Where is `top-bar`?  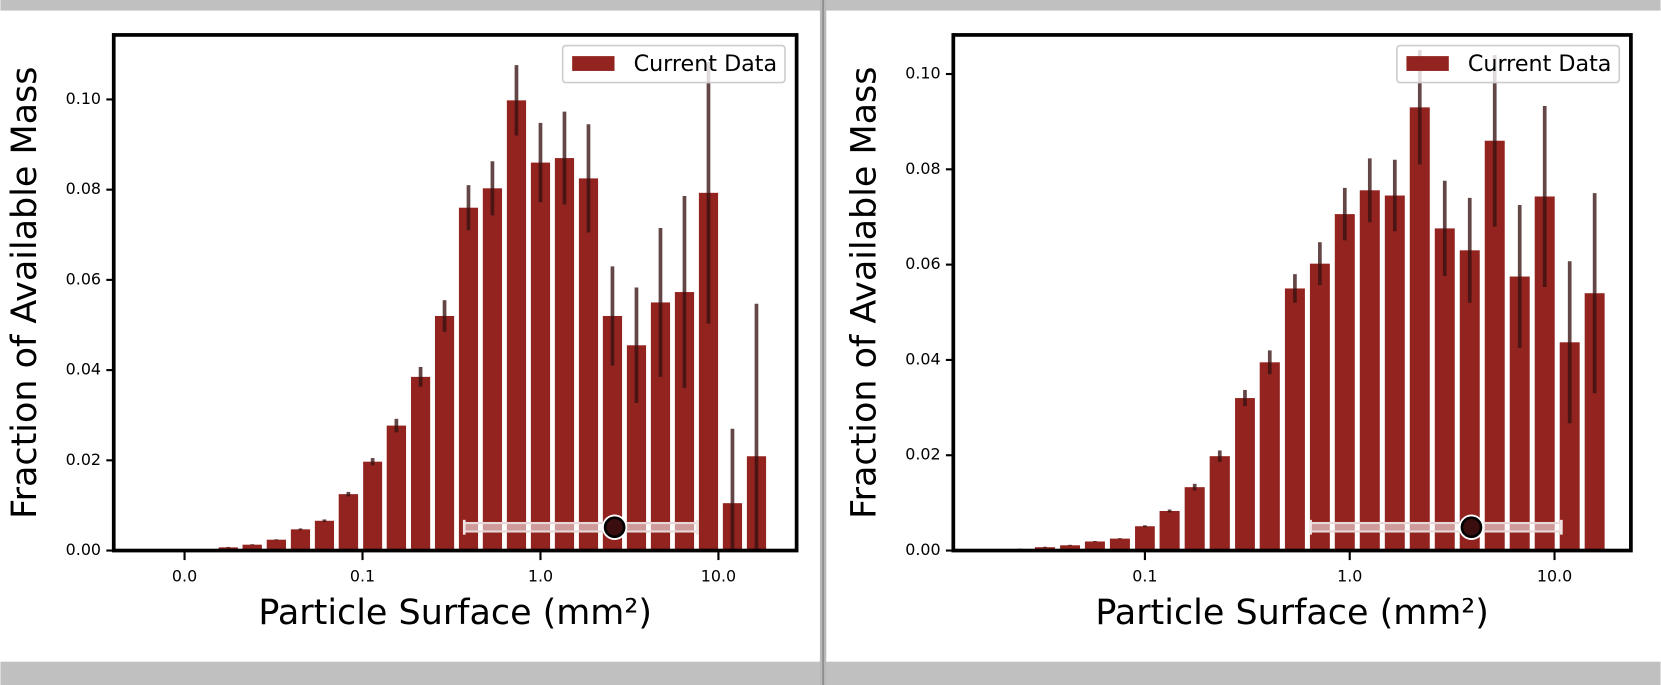
top-bar is located at coordinates (830, 5).